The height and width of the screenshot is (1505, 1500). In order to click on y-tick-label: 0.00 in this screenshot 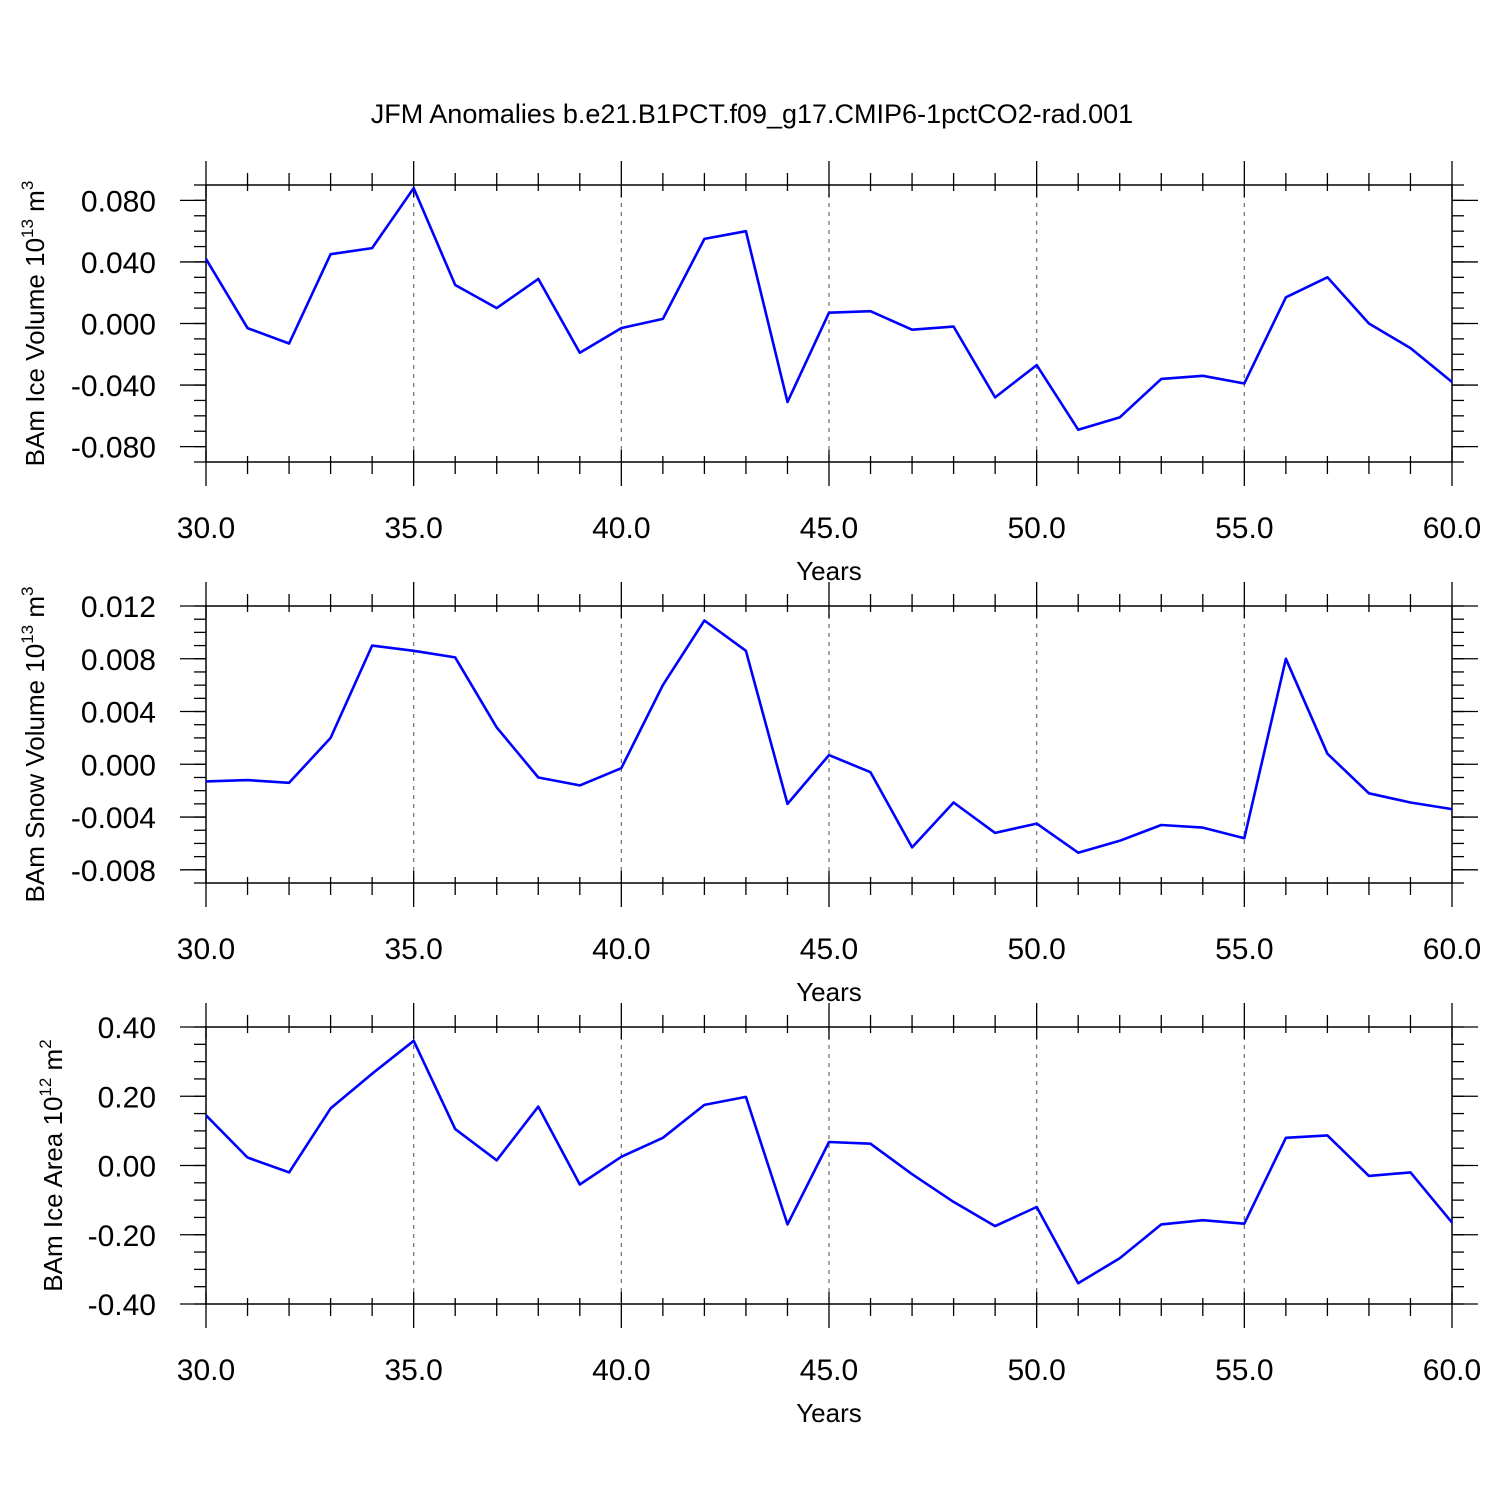, I will do `click(127, 1167)`.